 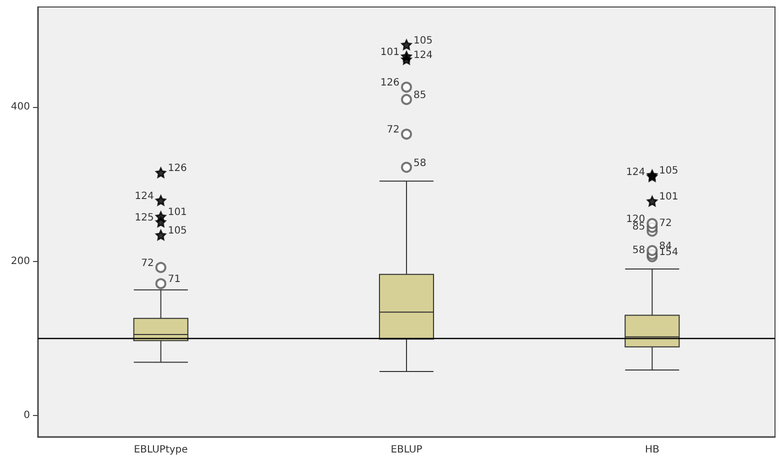 What do you see at coordinates (27, 415) in the screenshot?
I see `y-tick-label: 0` at bounding box center [27, 415].